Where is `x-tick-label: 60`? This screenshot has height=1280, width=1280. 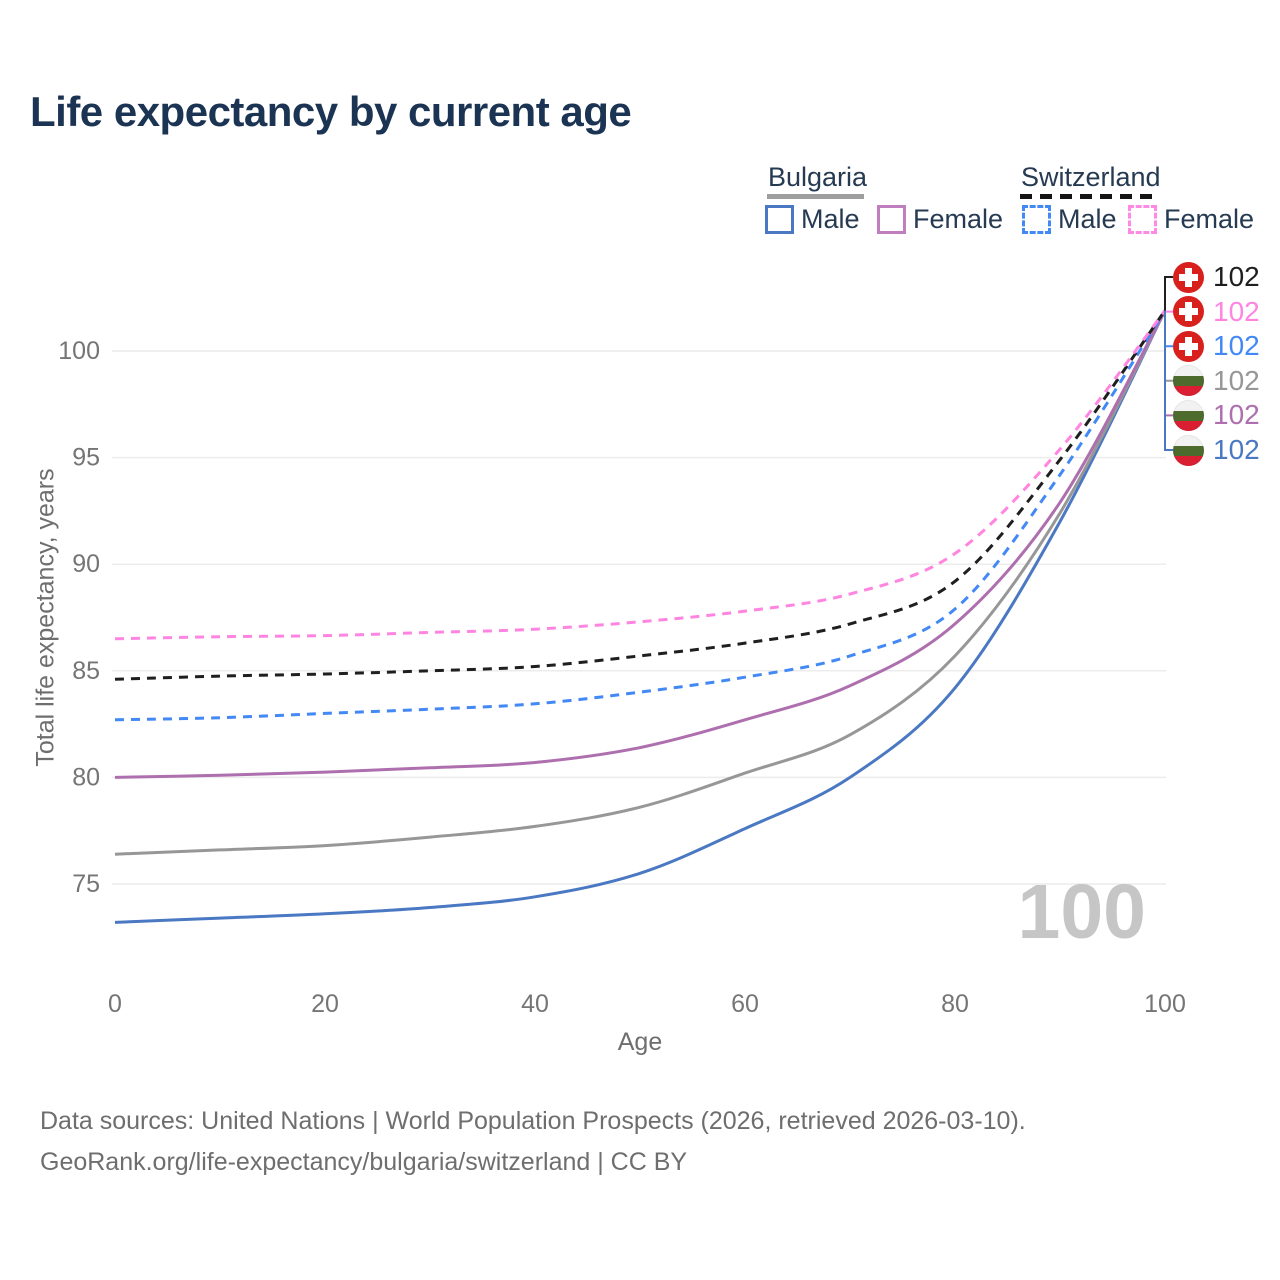
x-tick-label: 60 is located at coordinates (745, 1004).